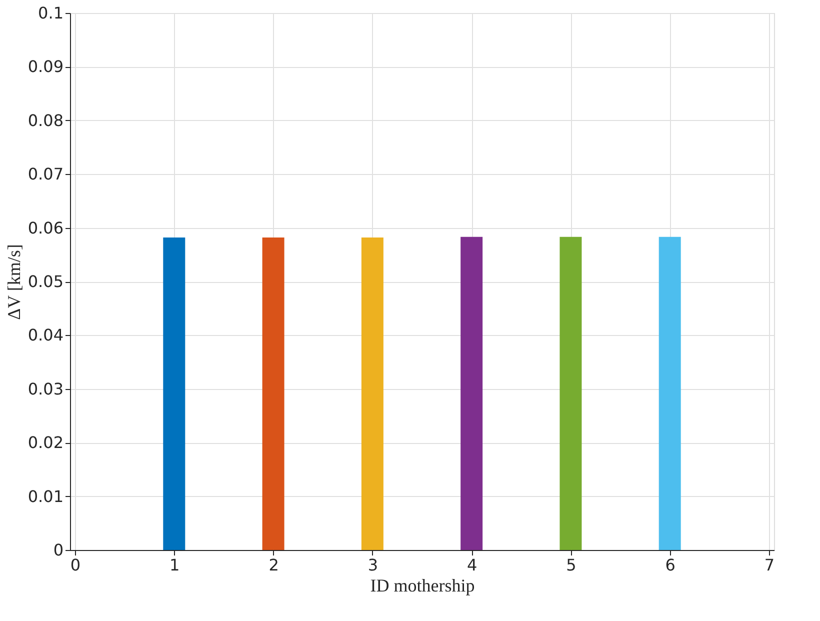  What do you see at coordinates (46, 66) in the screenshot?
I see `y-tick-label: 0.09` at bounding box center [46, 66].